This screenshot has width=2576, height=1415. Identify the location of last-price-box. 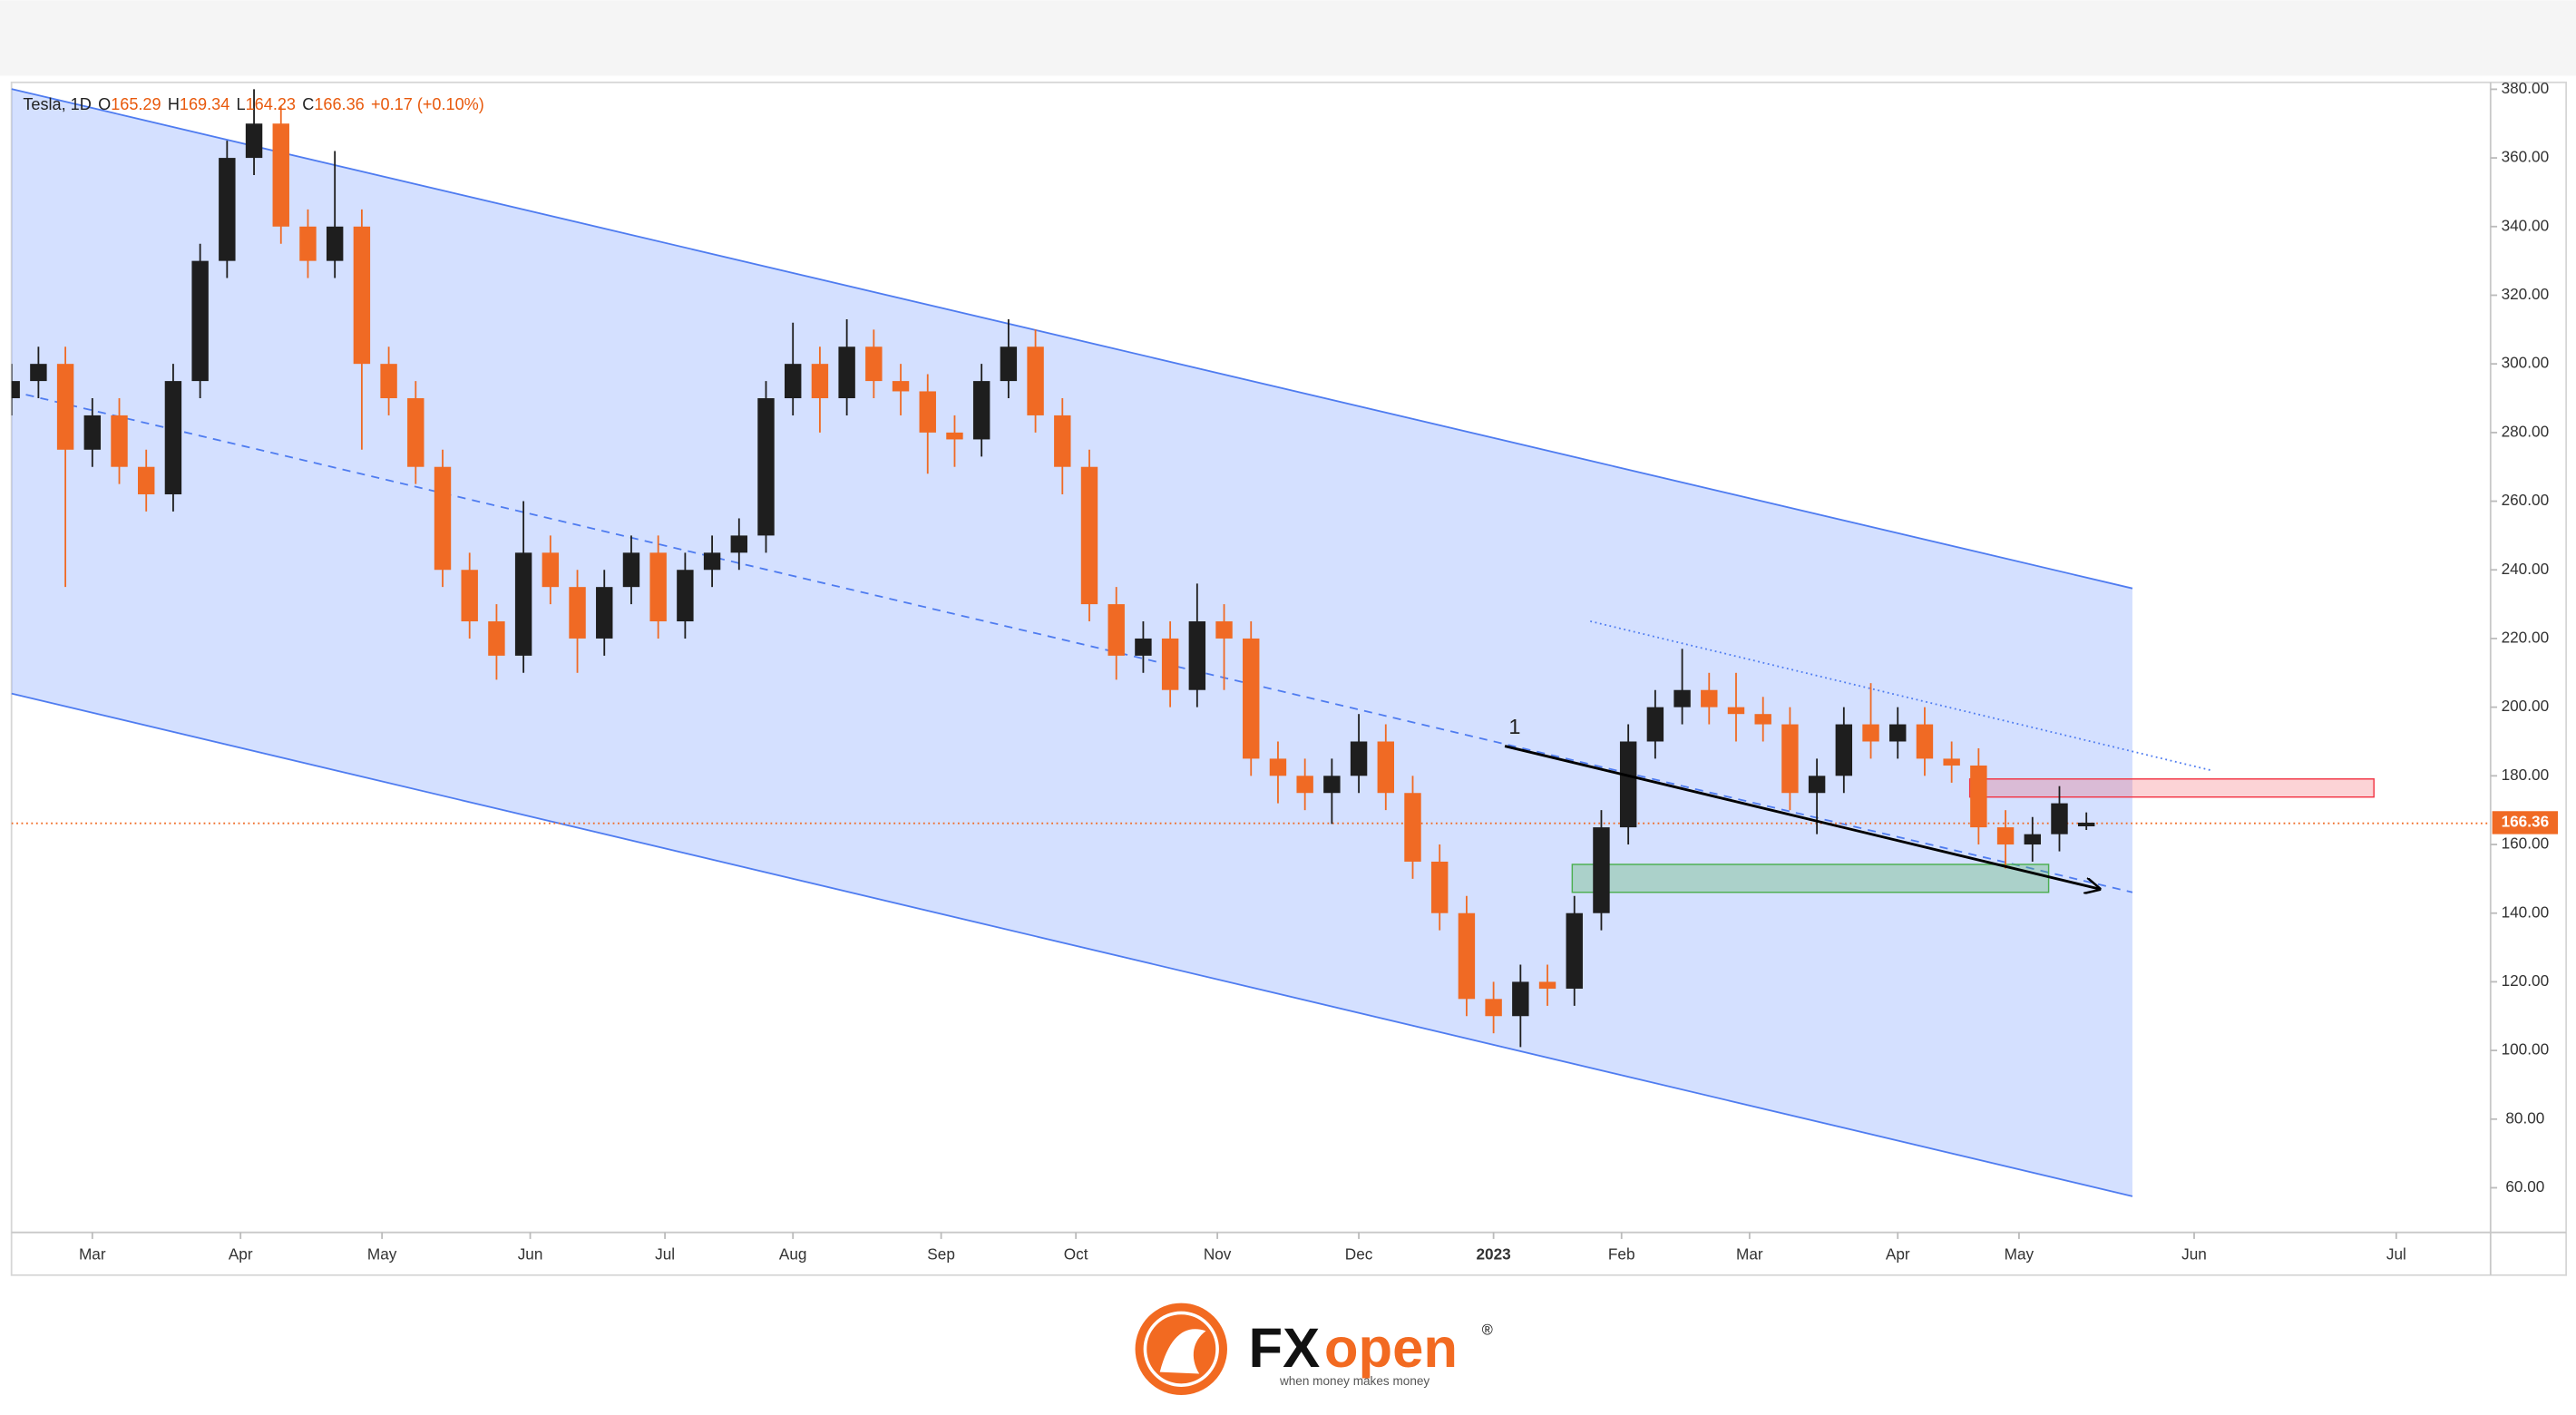
(2525, 822).